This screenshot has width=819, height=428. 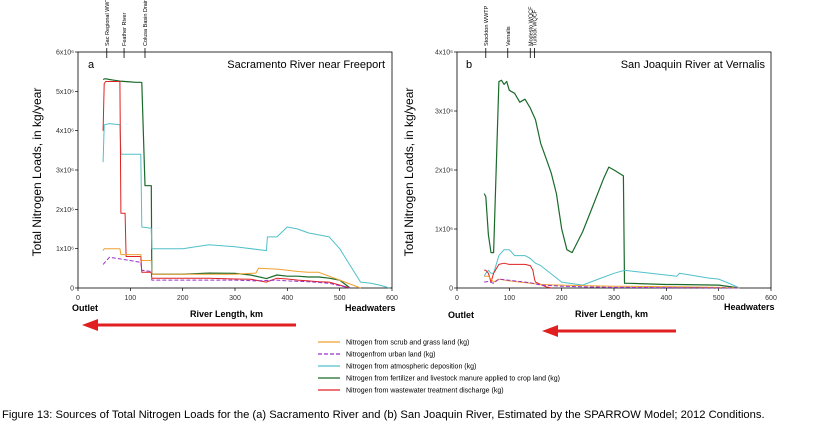 What do you see at coordinates (108, 23) in the screenshot?
I see `landmark-label: Sac Regional WWTP & Freeport` at bounding box center [108, 23].